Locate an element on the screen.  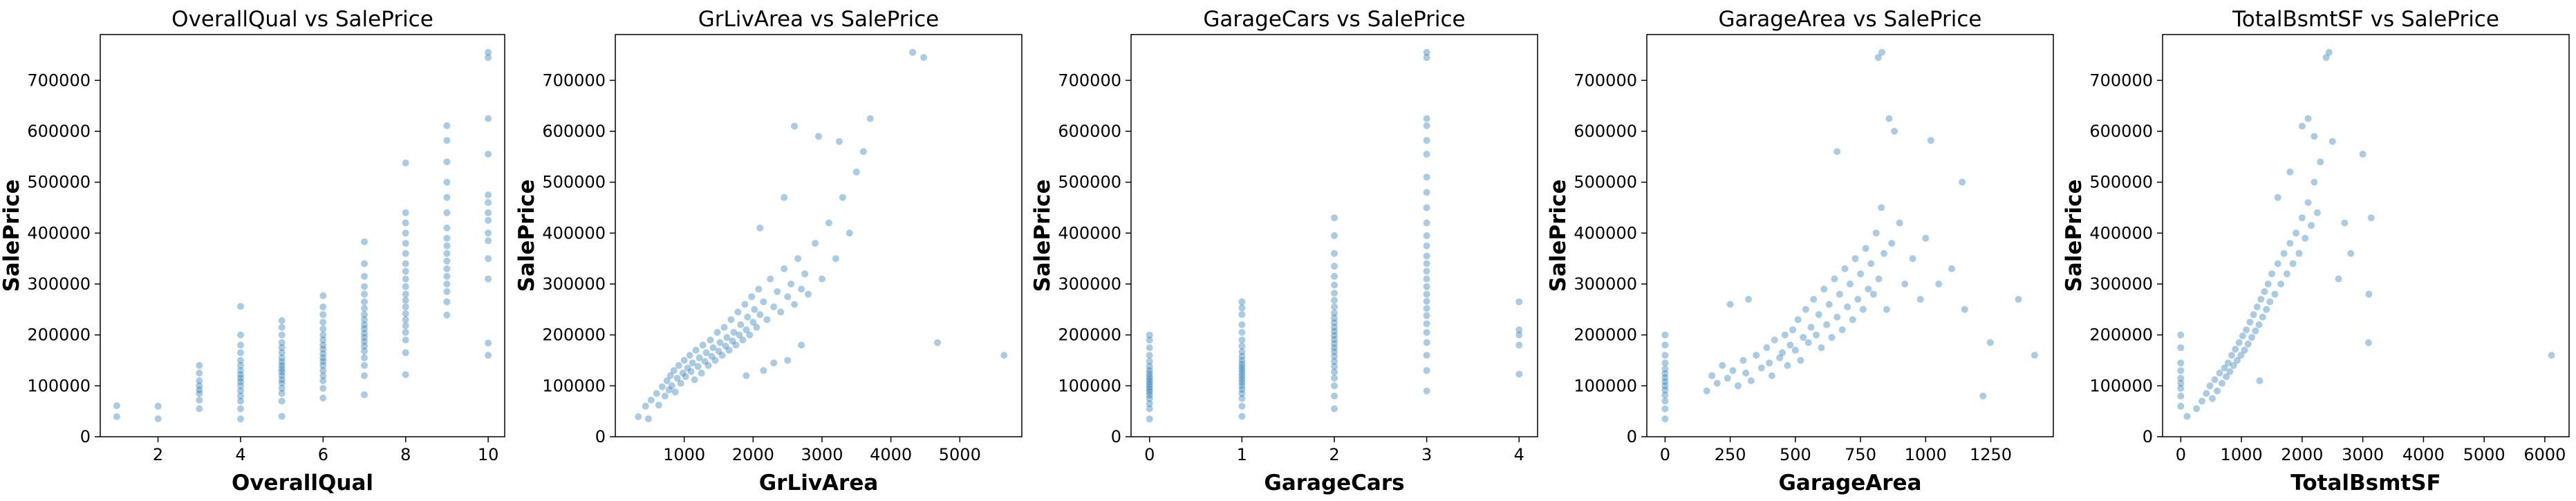
y-tick-label: 300000 is located at coordinates (2121, 284).